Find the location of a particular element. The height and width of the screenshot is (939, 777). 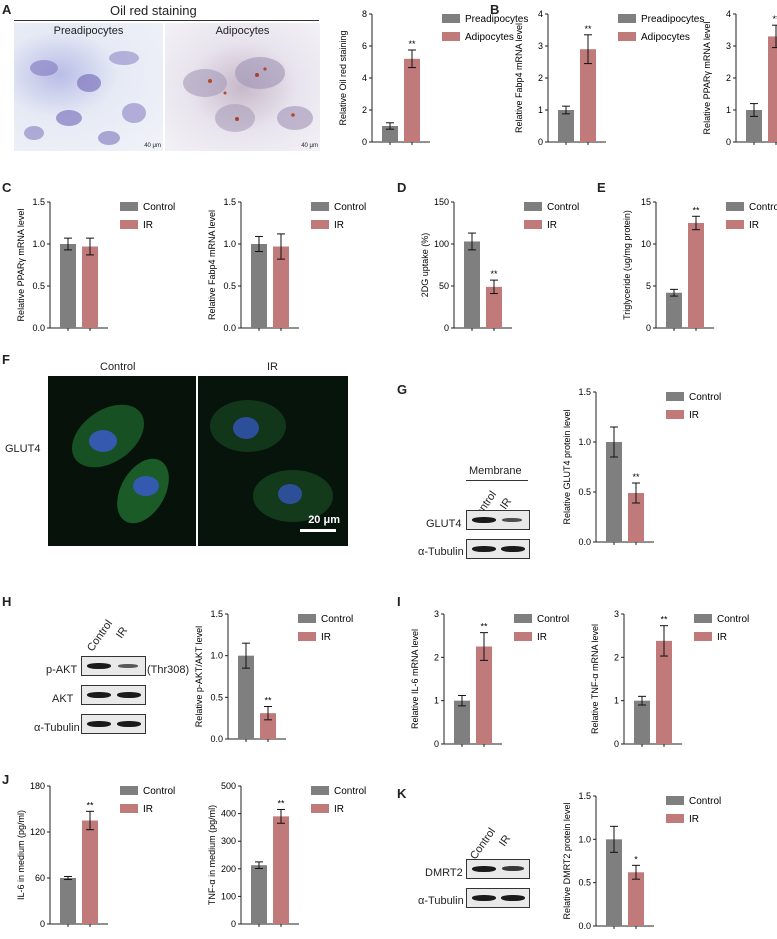

y-tick-label: 180 is located at coordinates (37, 786).